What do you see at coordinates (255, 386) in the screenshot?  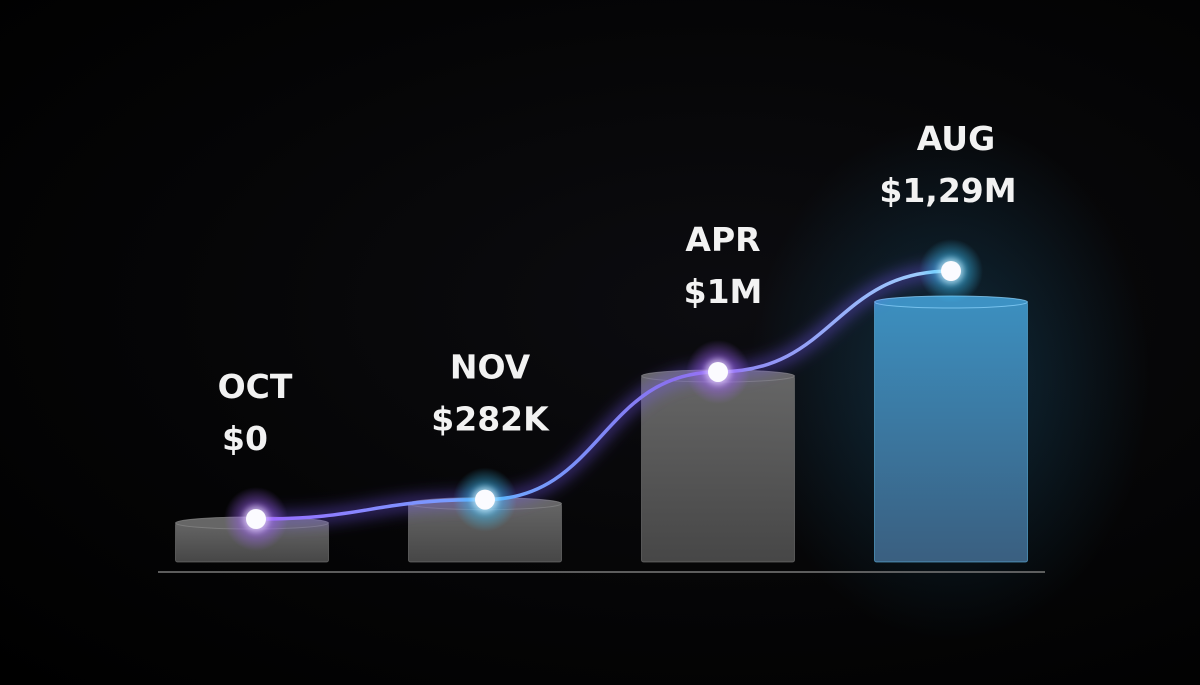 I see `category-label: OCT` at bounding box center [255, 386].